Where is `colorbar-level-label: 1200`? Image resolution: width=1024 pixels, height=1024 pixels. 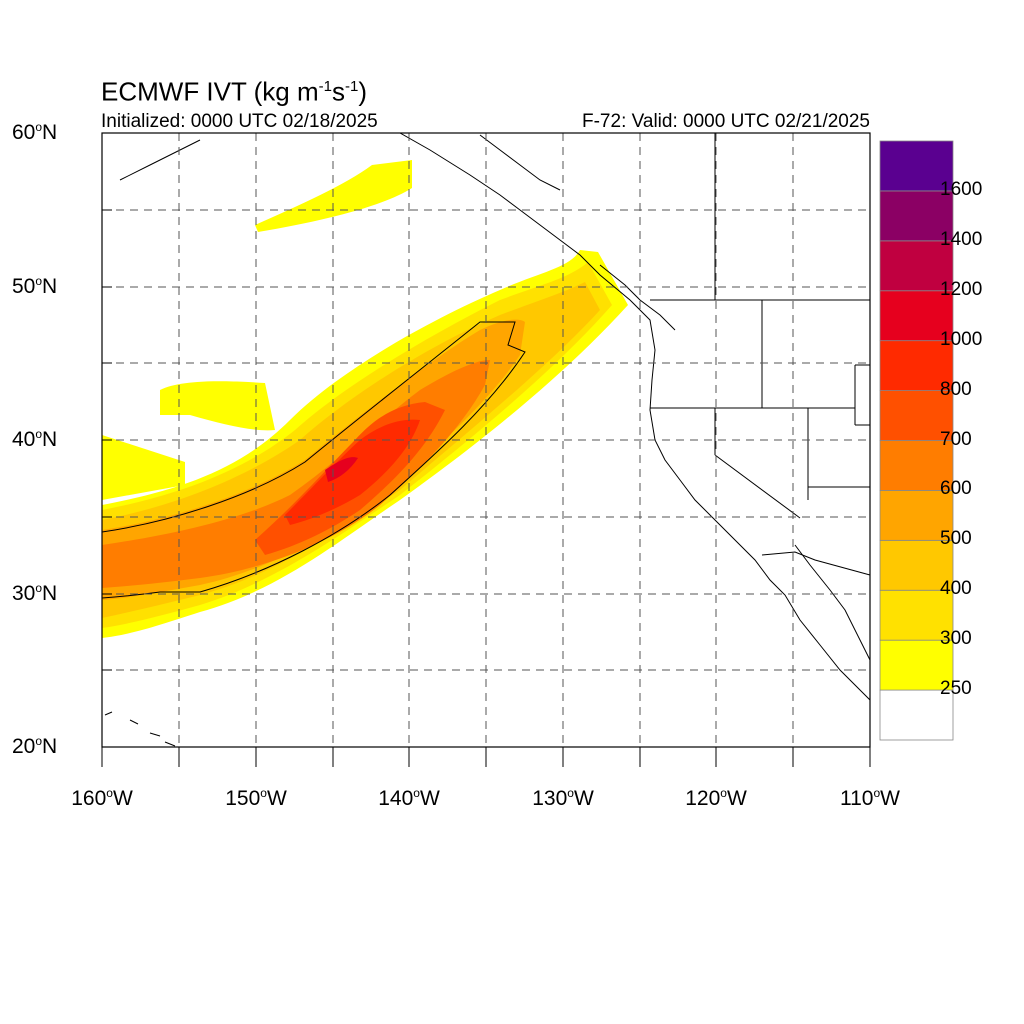
colorbar-level-label: 1200 is located at coordinates (961, 289).